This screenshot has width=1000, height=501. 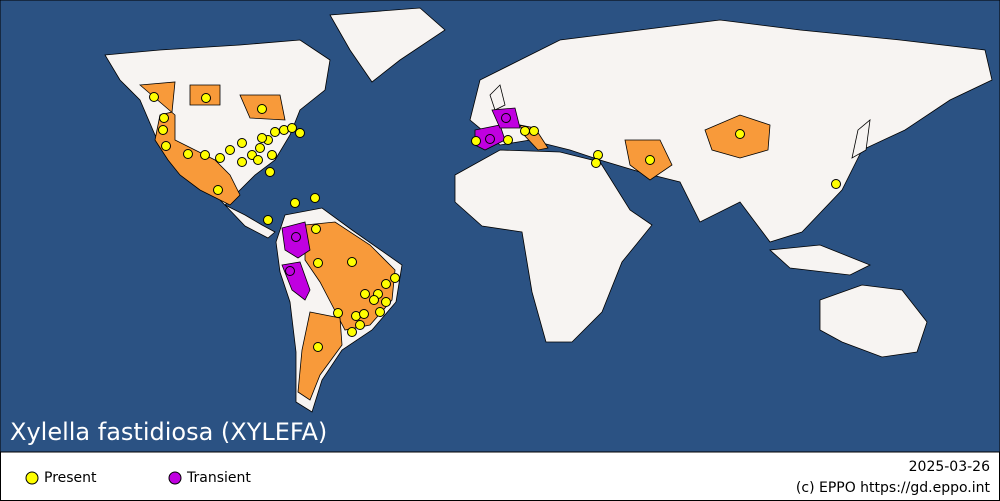 What do you see at coordinates (218, 478) in the screenshot?
I see `legend-label: Transient` at bounding box center [218, 478].